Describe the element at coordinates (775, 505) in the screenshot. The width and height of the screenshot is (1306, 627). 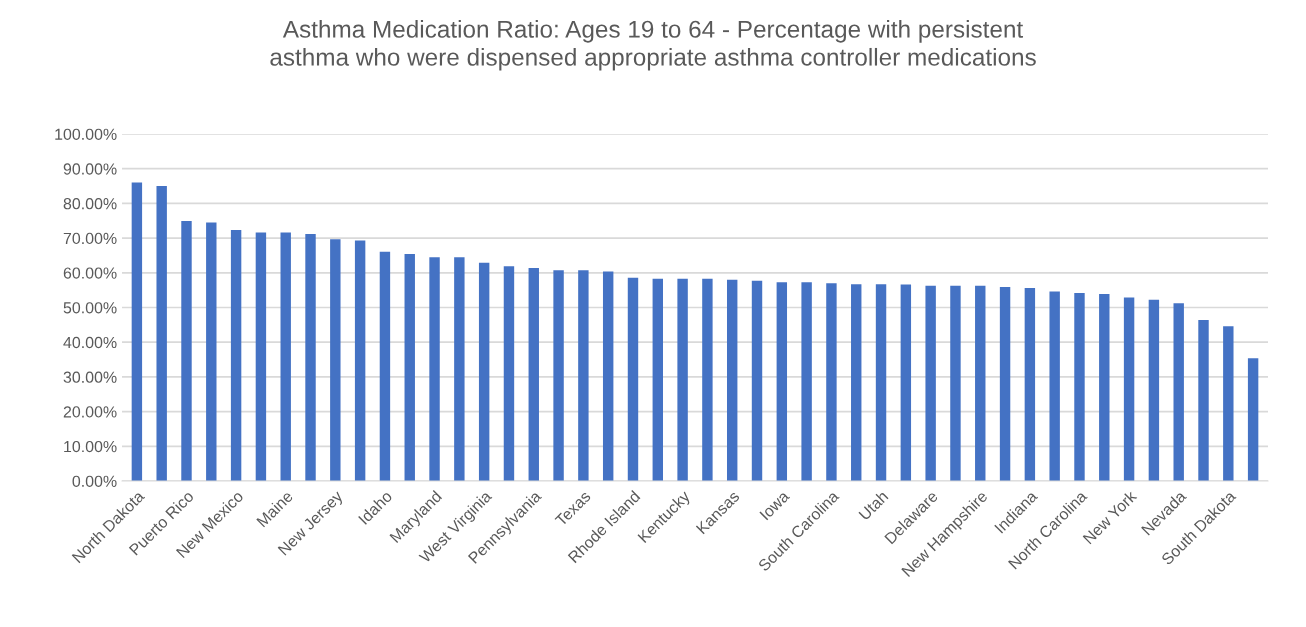
I see `x-tick-label: Iowa` at that location.